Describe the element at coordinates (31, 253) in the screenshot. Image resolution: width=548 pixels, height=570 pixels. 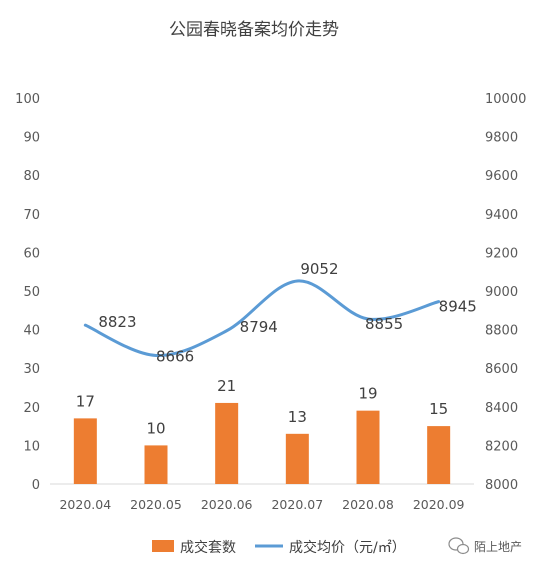
I see `y-left-tick-label: 60` at that location.